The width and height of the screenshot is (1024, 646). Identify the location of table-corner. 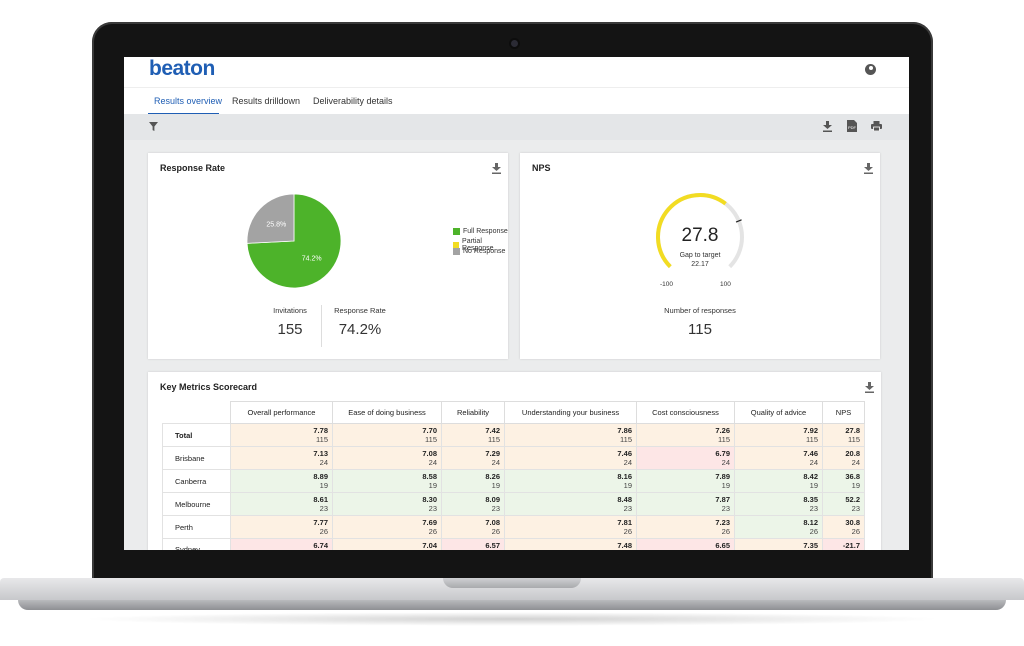
(196, 412).